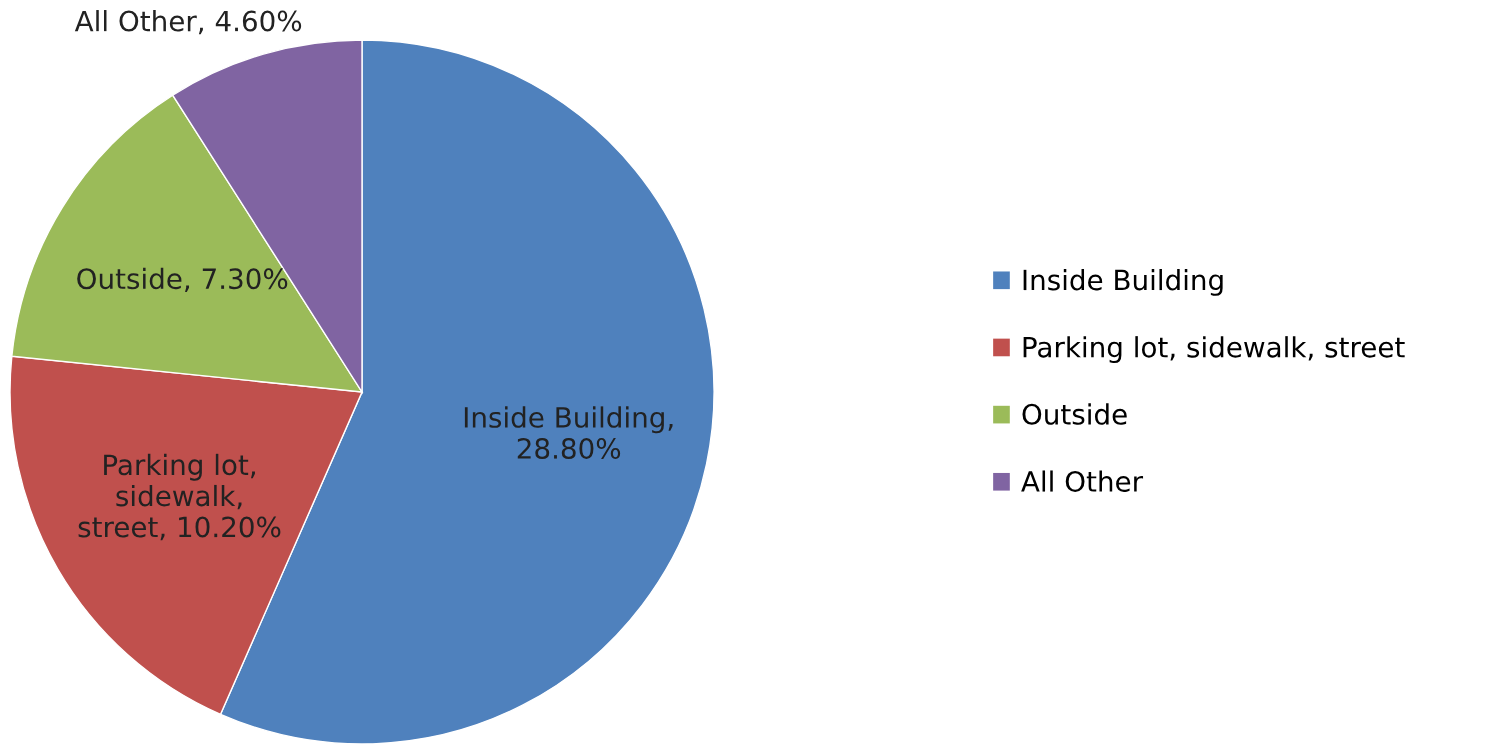  I want to click on legend-label: Outside, so click(1074, 414).